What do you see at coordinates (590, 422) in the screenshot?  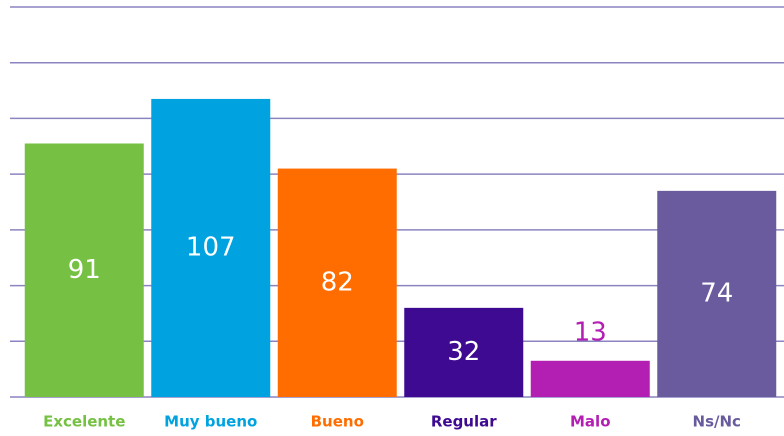 I see `x-tick-label: Malo` at bounding box center [590, 422].